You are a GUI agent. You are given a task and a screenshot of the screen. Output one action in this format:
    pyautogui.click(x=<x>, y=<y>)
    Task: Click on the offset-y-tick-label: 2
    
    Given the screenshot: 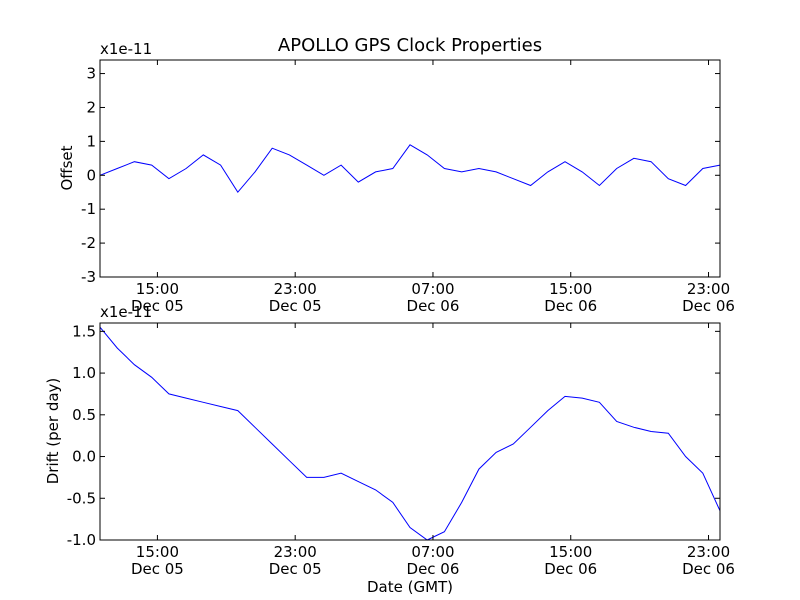 What is the action you would take?
    pyautogui.click(x=91, y=107)
    